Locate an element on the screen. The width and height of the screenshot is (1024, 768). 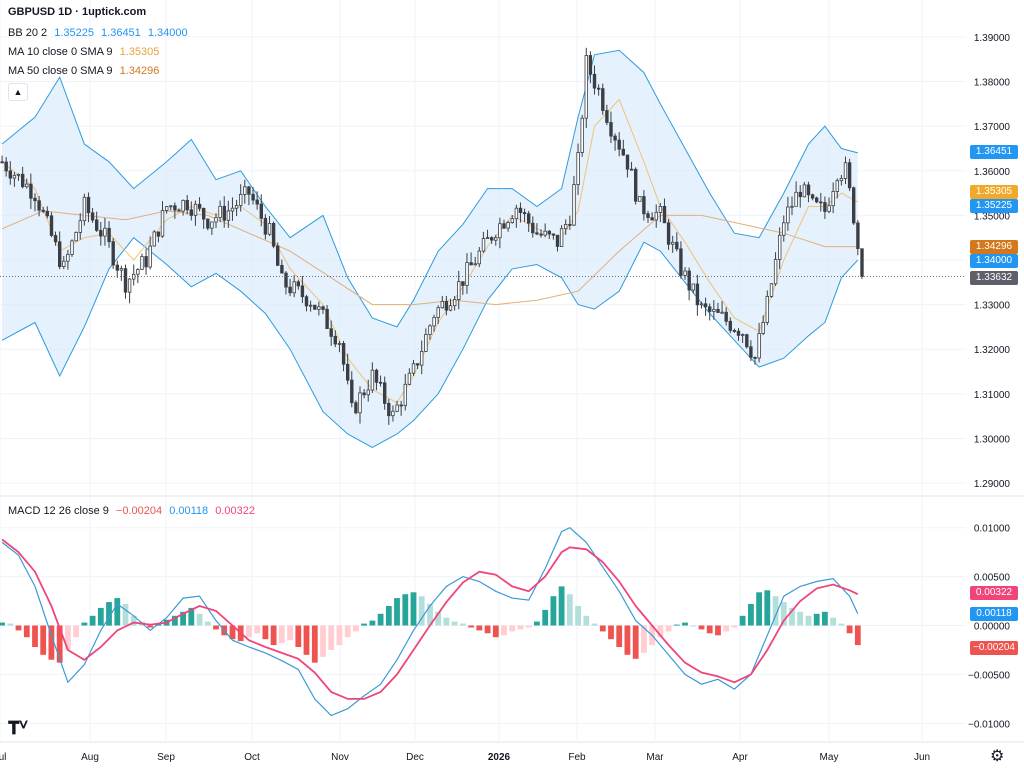
price-axis-tick-label: 1.32000 is located at coordinates (992, 350).